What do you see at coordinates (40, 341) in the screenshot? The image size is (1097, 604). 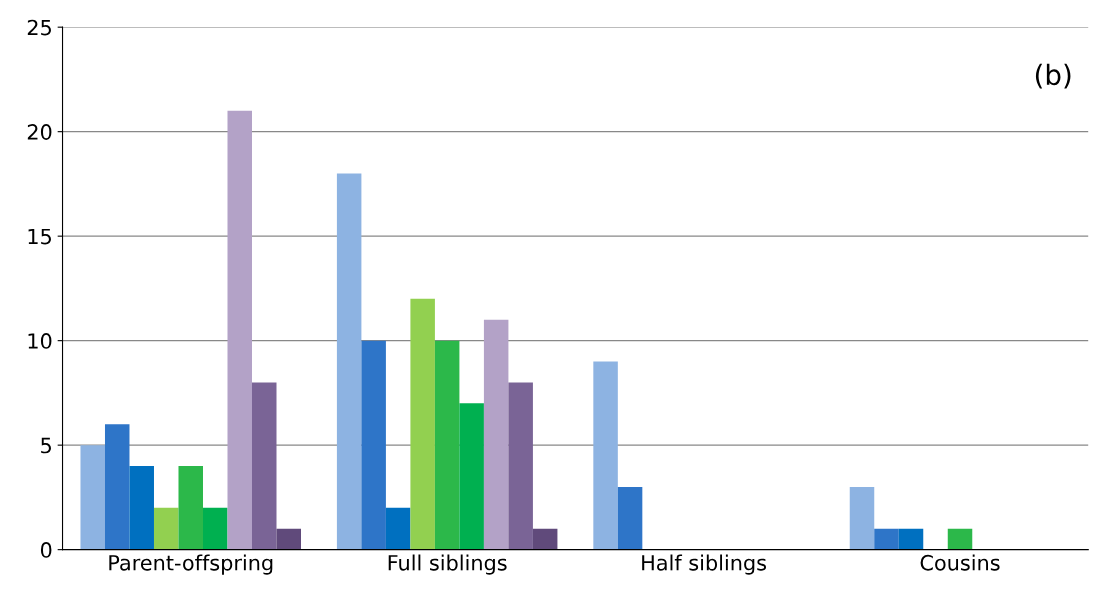 I see `y-tick-label: 10` at bounding box center [40, 341].